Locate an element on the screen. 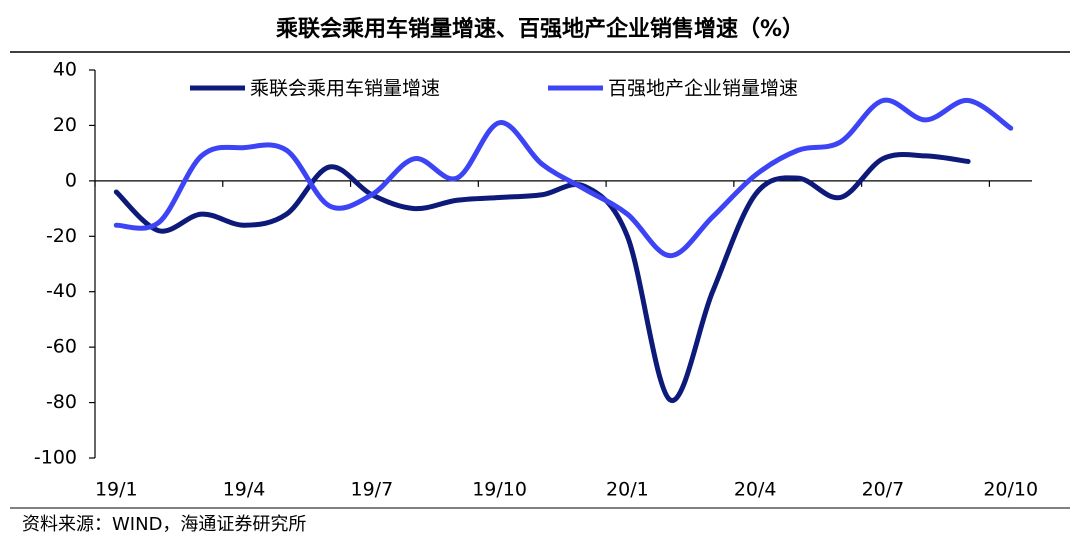 This screenshot has height=540, width=1080. y-tick-label: 40 is located at coordinates (65, 70).